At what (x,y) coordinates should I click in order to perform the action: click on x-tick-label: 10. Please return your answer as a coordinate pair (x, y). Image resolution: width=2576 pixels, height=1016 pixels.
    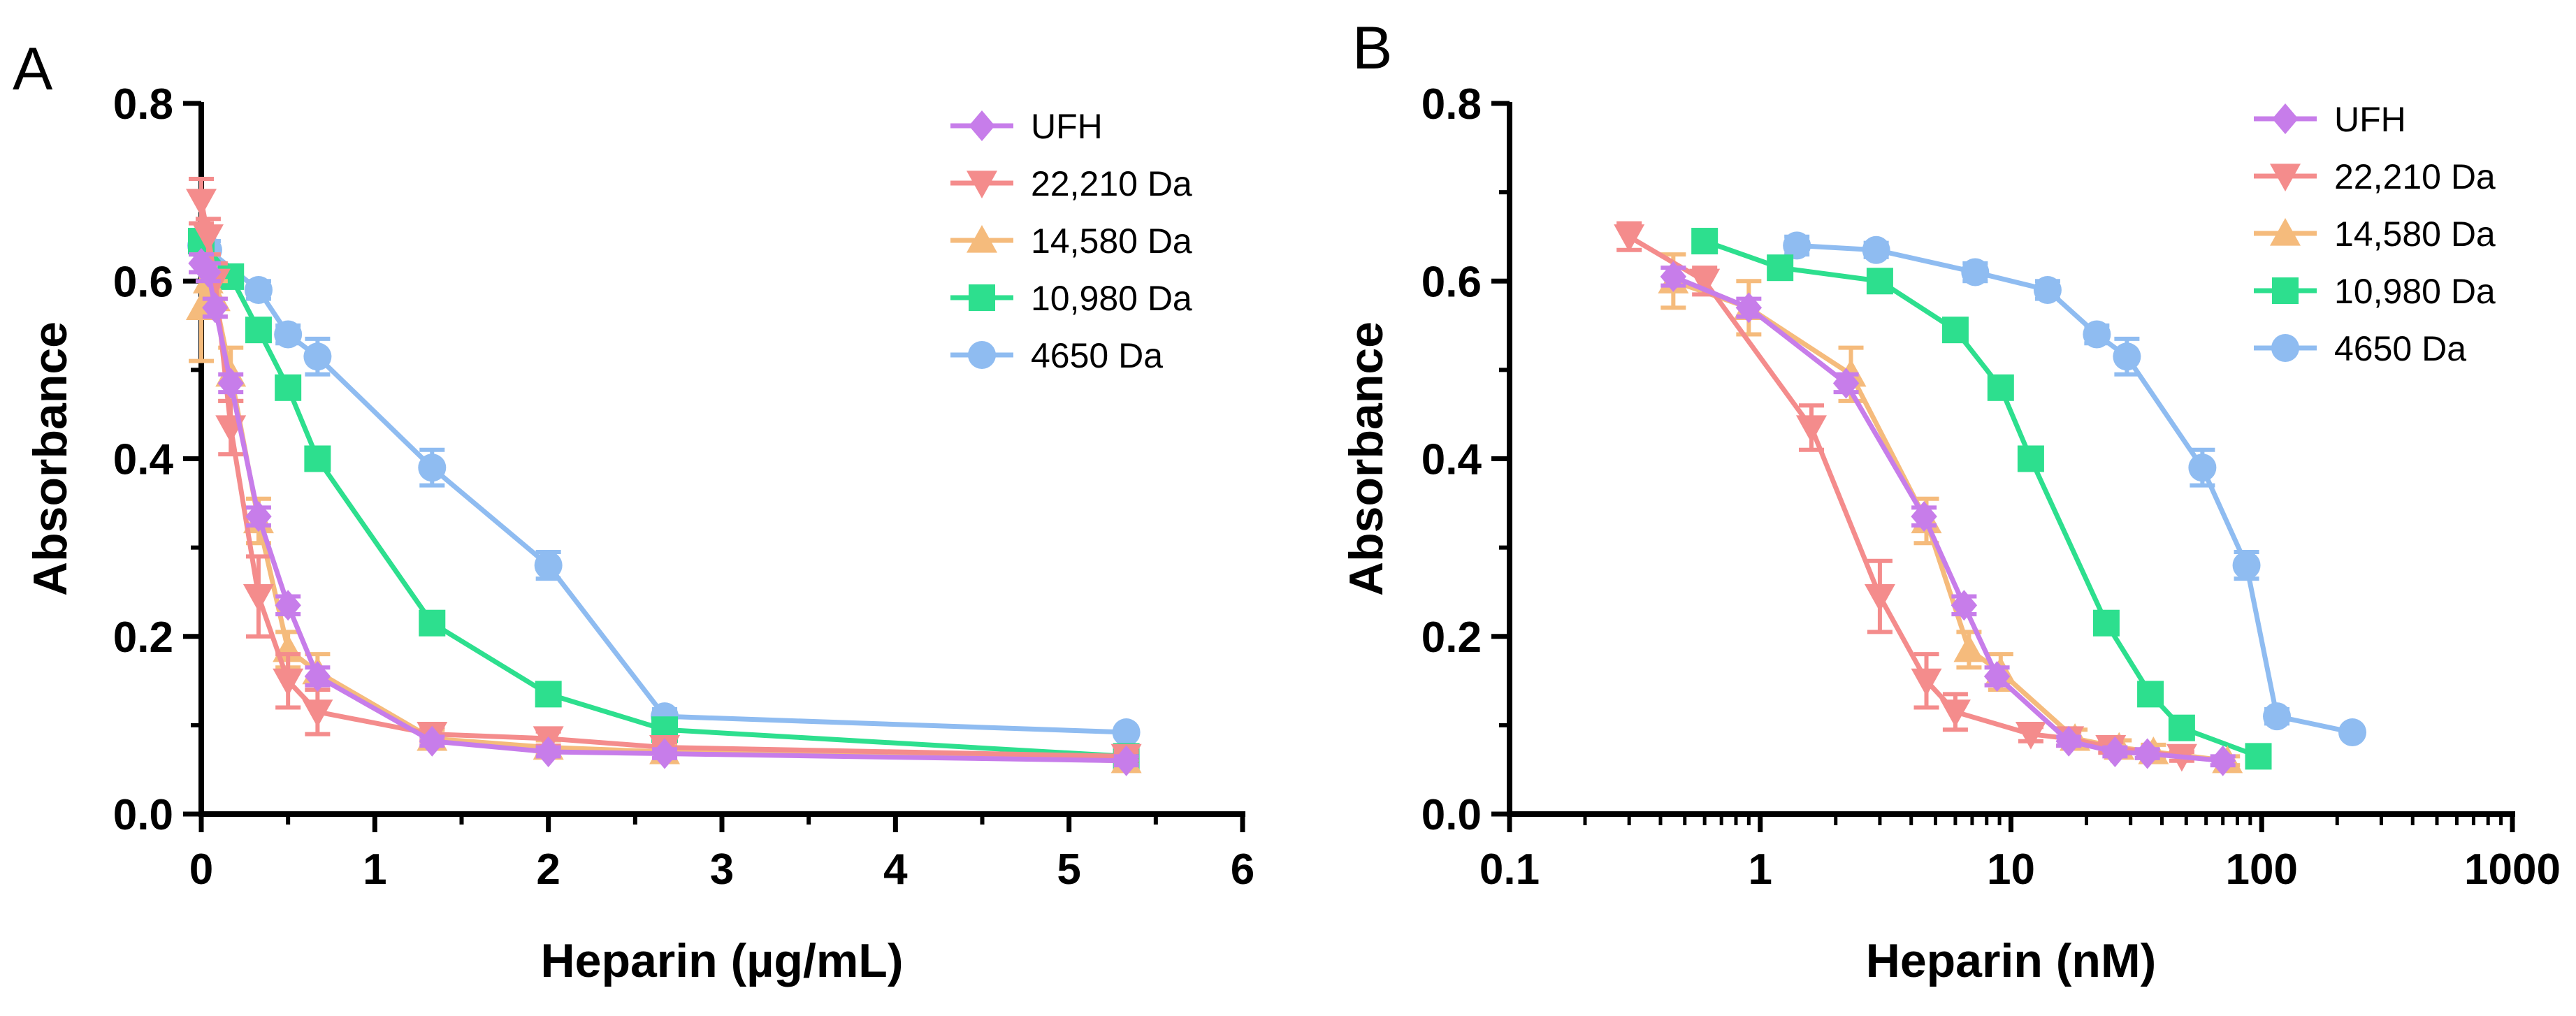
    Looking at the image, I should click on (2011, 870).